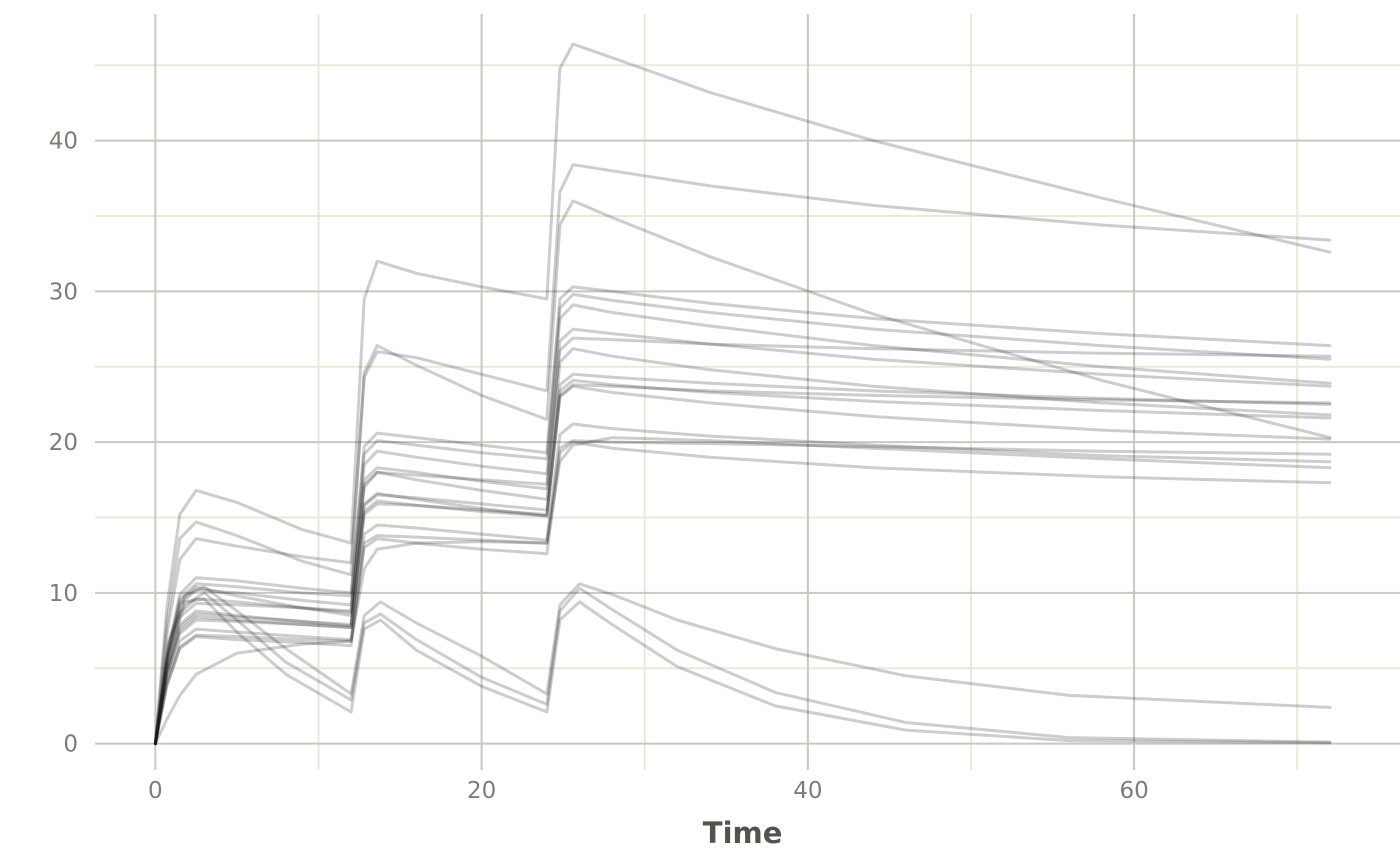 The image size is (1400, 866). What do you see at coordinates (155, 791) in the screenshot?
I see `x-tick-label: 0` at bounding box center [155, 791].